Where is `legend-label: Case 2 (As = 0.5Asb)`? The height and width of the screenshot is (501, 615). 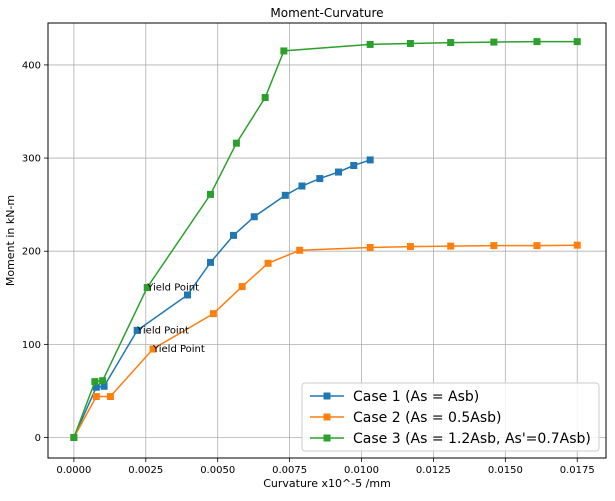 legend-label: Case 2 (As = 0.5Asb) is located at coordinates (427, 418).